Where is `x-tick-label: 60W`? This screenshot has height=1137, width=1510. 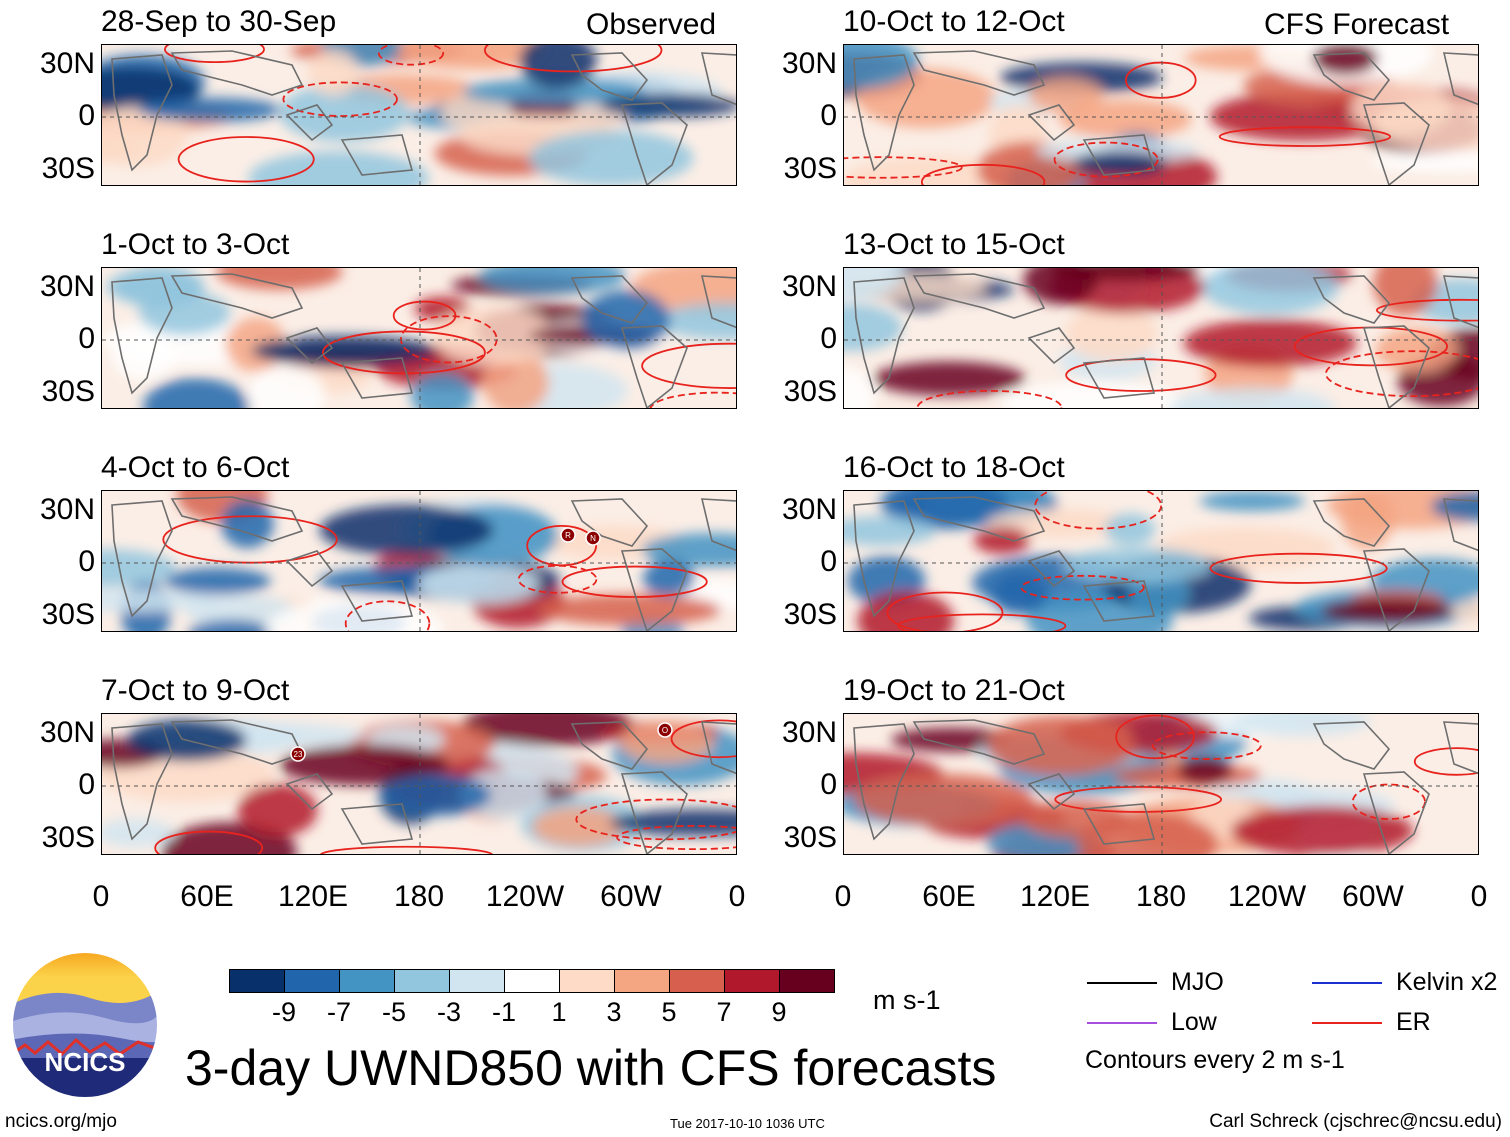 x-tick-label: 60W is located at coordinates (1373, 896).